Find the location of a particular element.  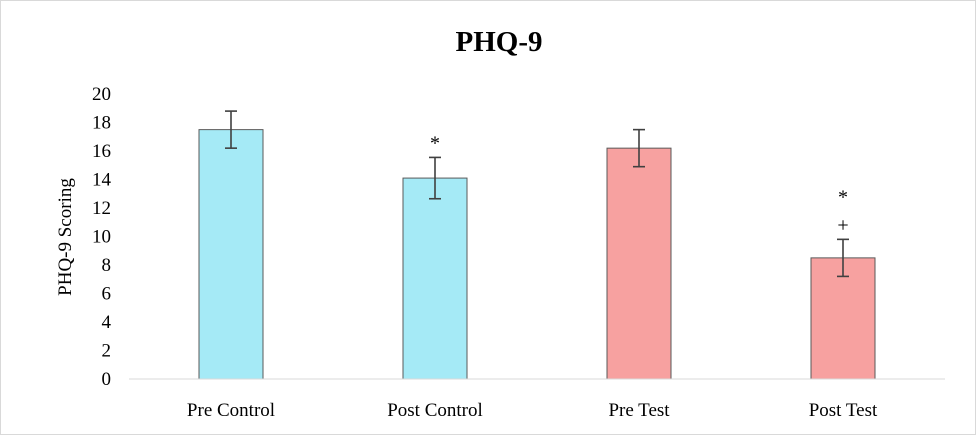

x-tick-label: Pre Test is located at coordinates (639, 410).